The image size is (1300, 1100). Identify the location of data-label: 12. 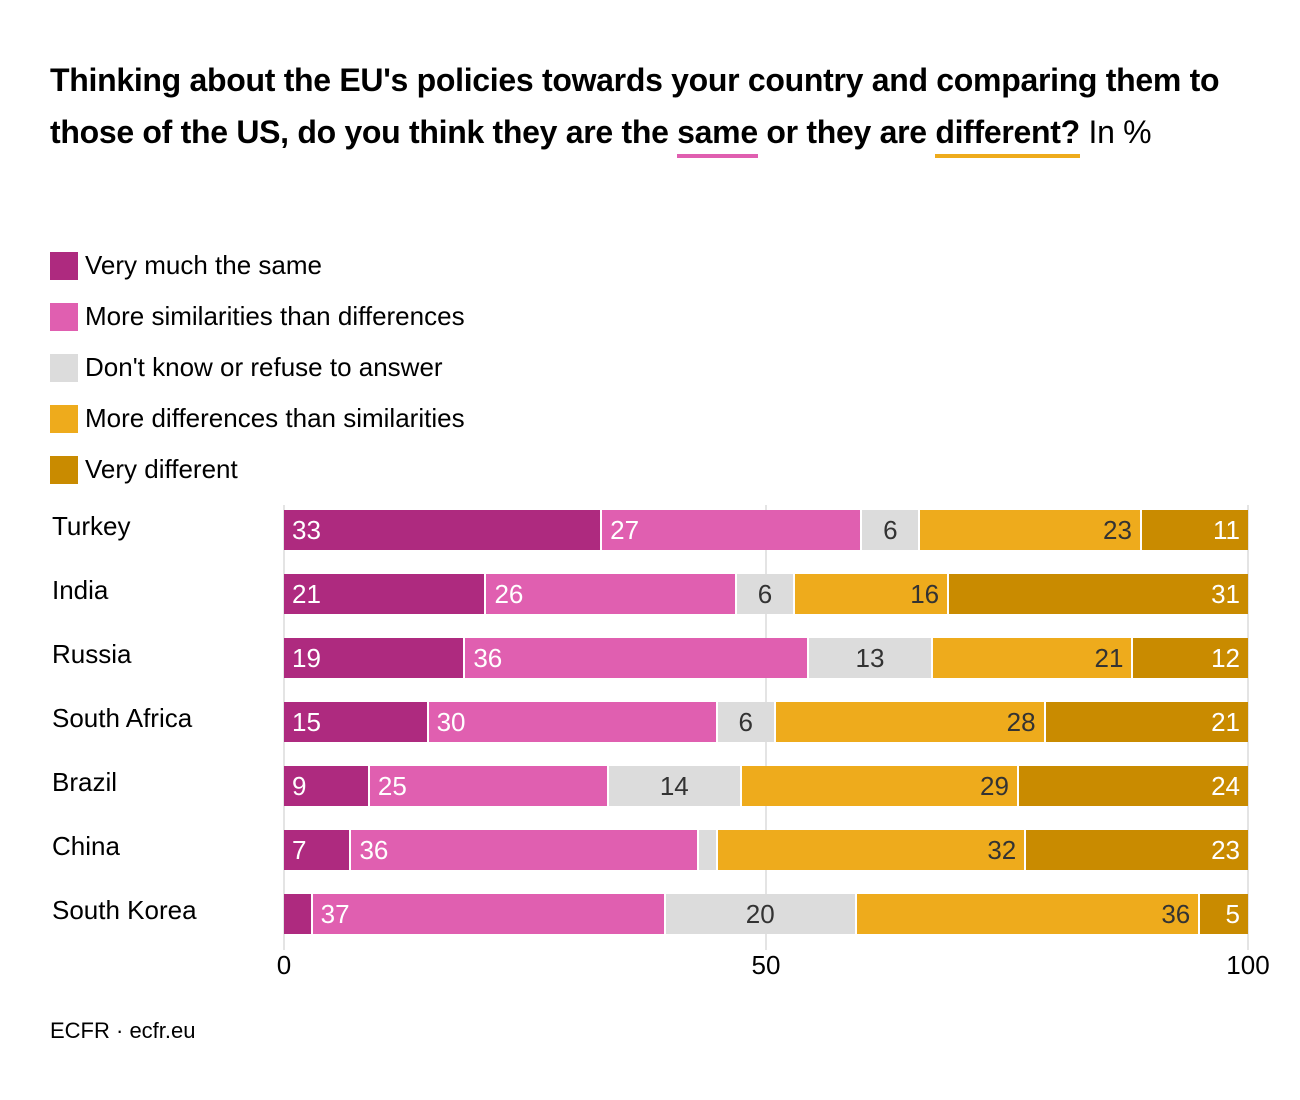
(1225, 658).